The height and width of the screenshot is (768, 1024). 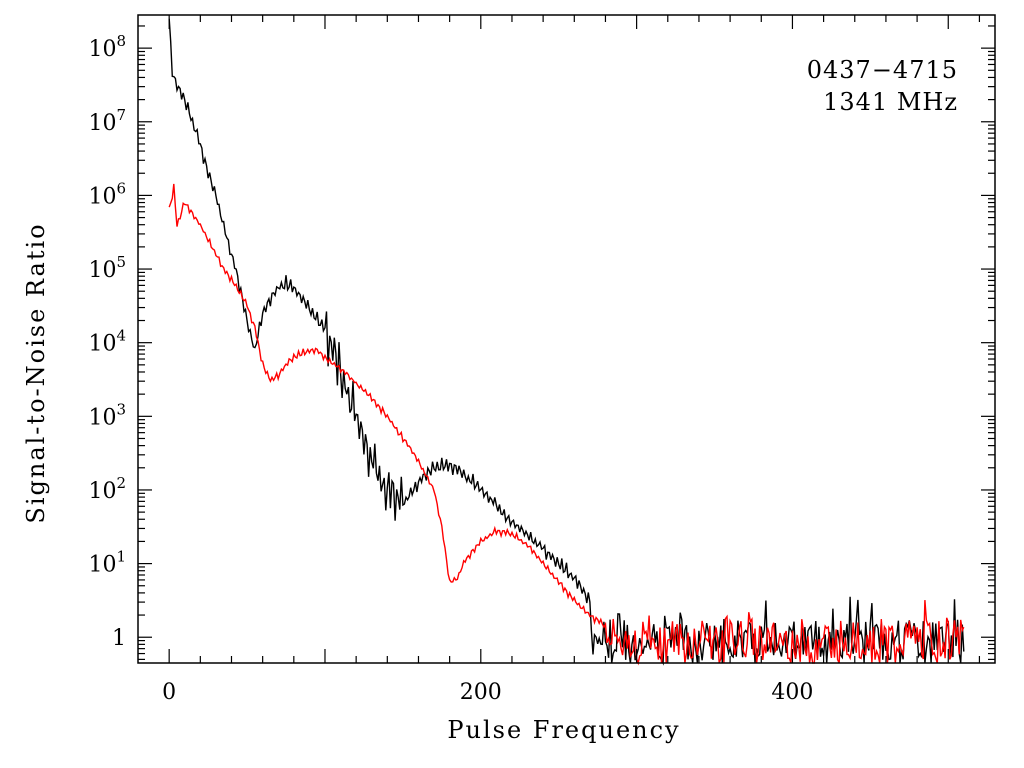 I want to click on x-axis-label: Pulse Frequency, so click(x=563, y=730).